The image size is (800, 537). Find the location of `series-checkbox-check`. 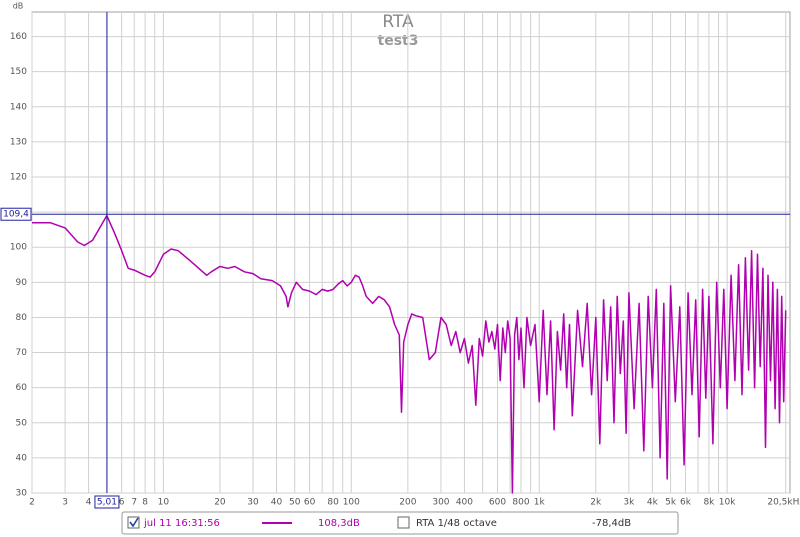

series-checkbox-check is located at coordinates (134, 522).